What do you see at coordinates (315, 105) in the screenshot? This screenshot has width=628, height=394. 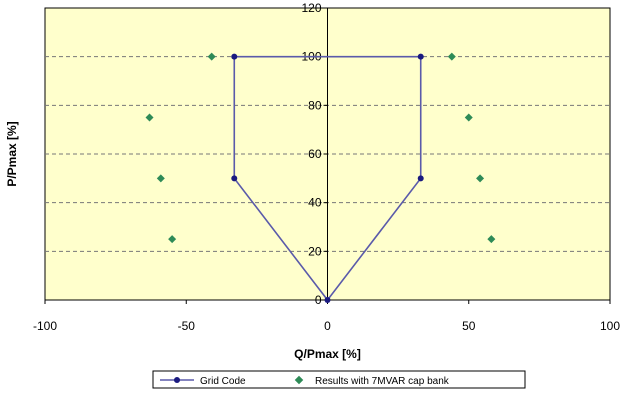 I see `y-tick-label-80: 80` at bounding box center [315, 105].